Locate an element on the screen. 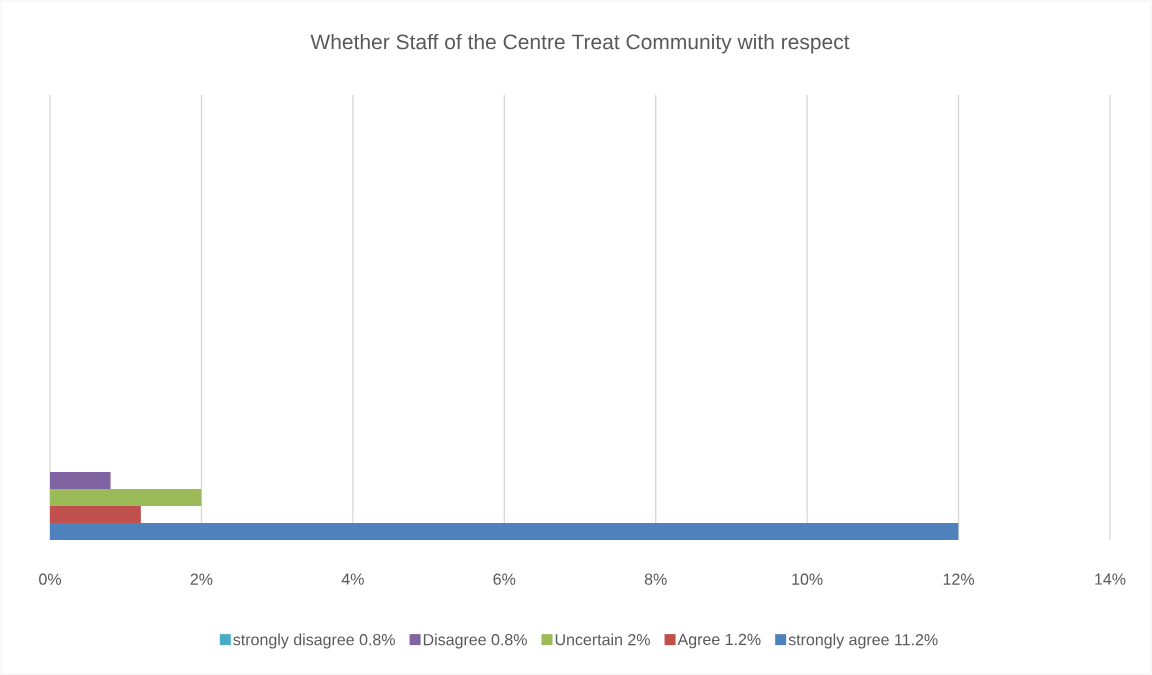  legend-label: strongly disagree 0.8% is located at coordinates (314, 641).